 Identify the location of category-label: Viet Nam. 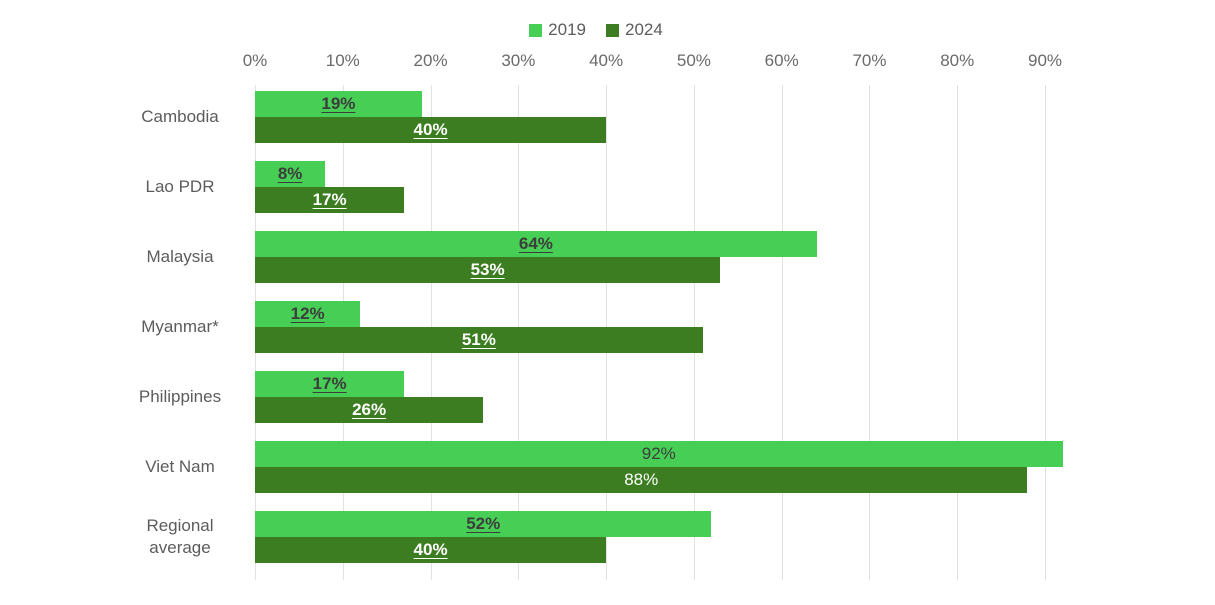
(180, 466).